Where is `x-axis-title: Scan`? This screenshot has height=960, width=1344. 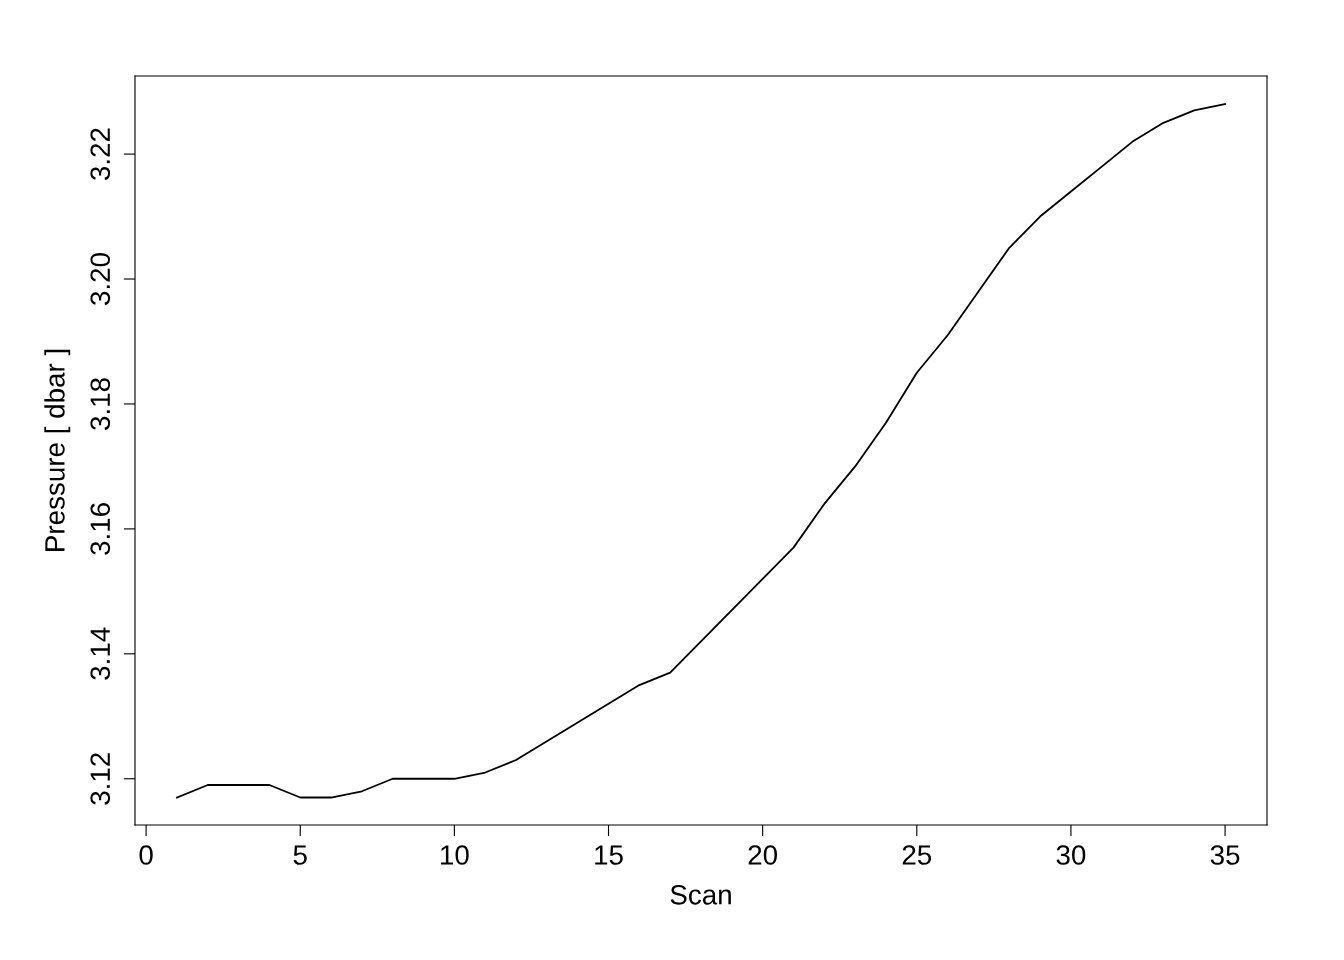
x-axis-title: Scan is located at coordinates (700, 894).